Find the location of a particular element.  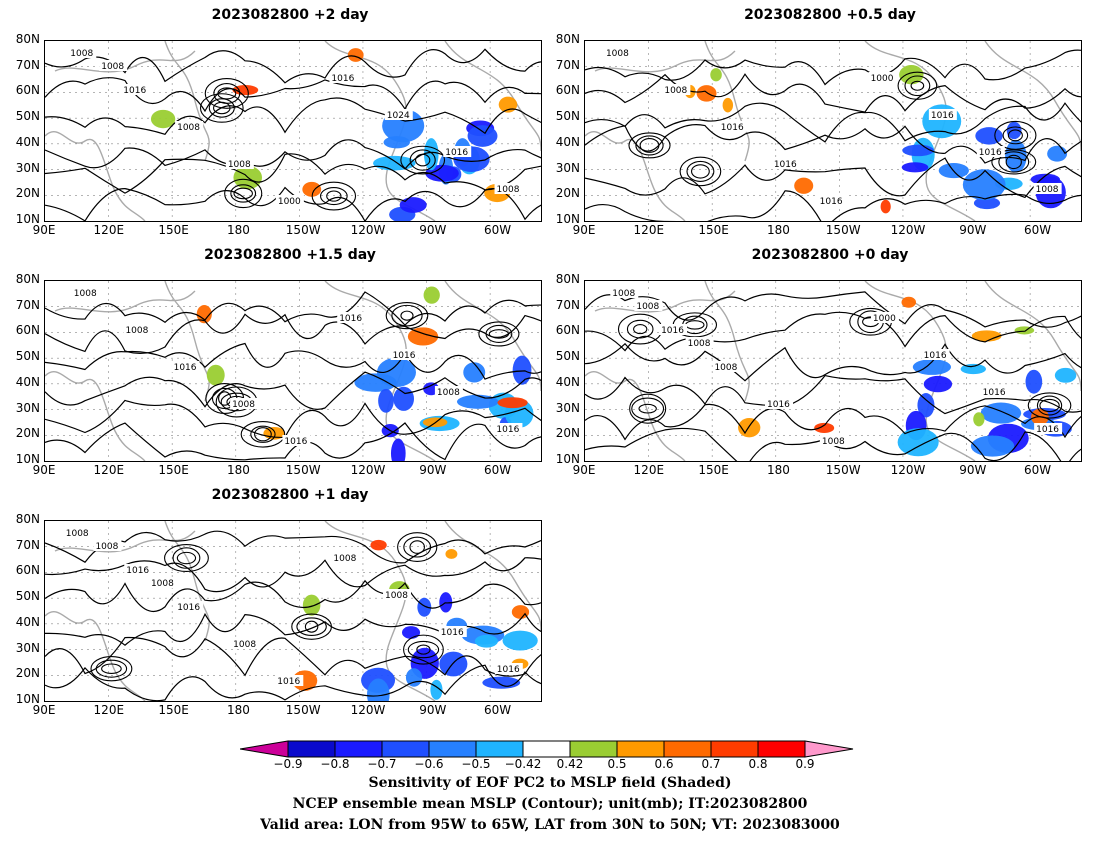

lat-tick-label: 70N is located at coordinates (27, 304).